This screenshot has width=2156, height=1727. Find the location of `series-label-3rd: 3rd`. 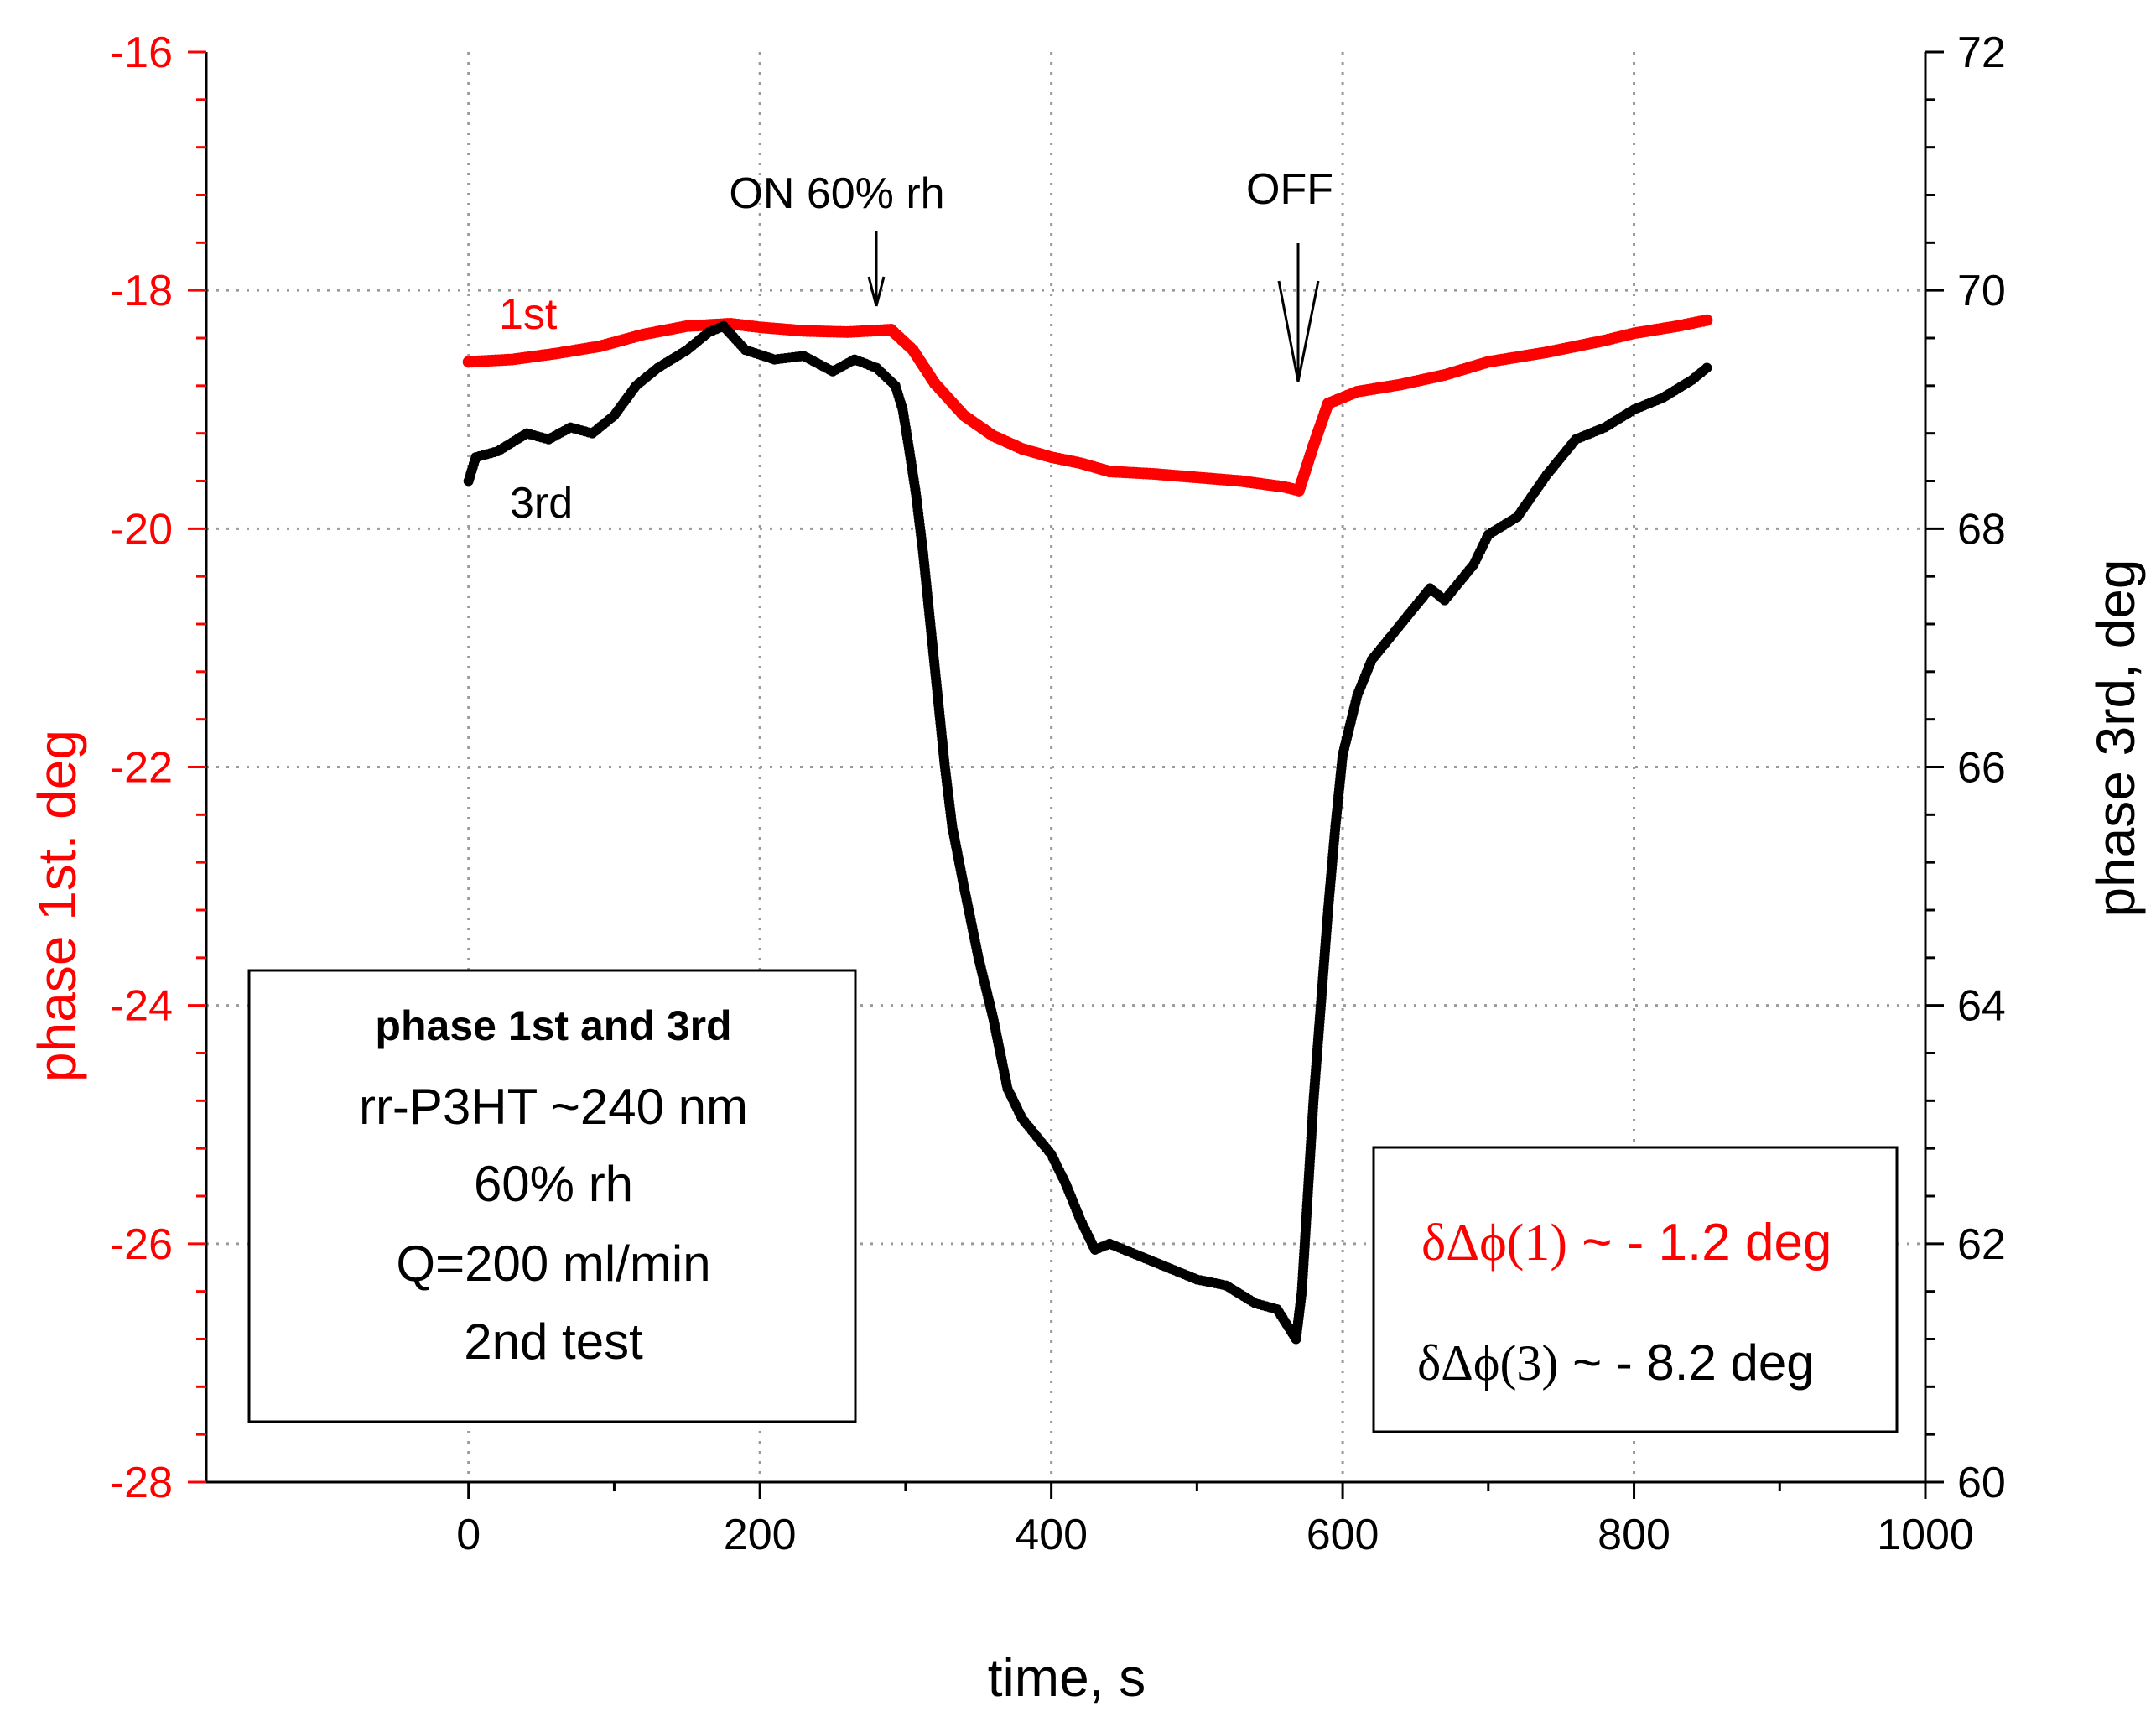

series-label-3rd: 3rd is located at coordinates (541, 503).